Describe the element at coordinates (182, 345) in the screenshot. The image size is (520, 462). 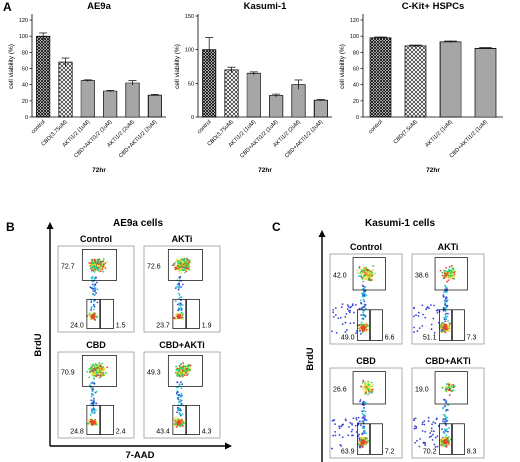
I see `plot-label: CBD+AKTi` at that location.